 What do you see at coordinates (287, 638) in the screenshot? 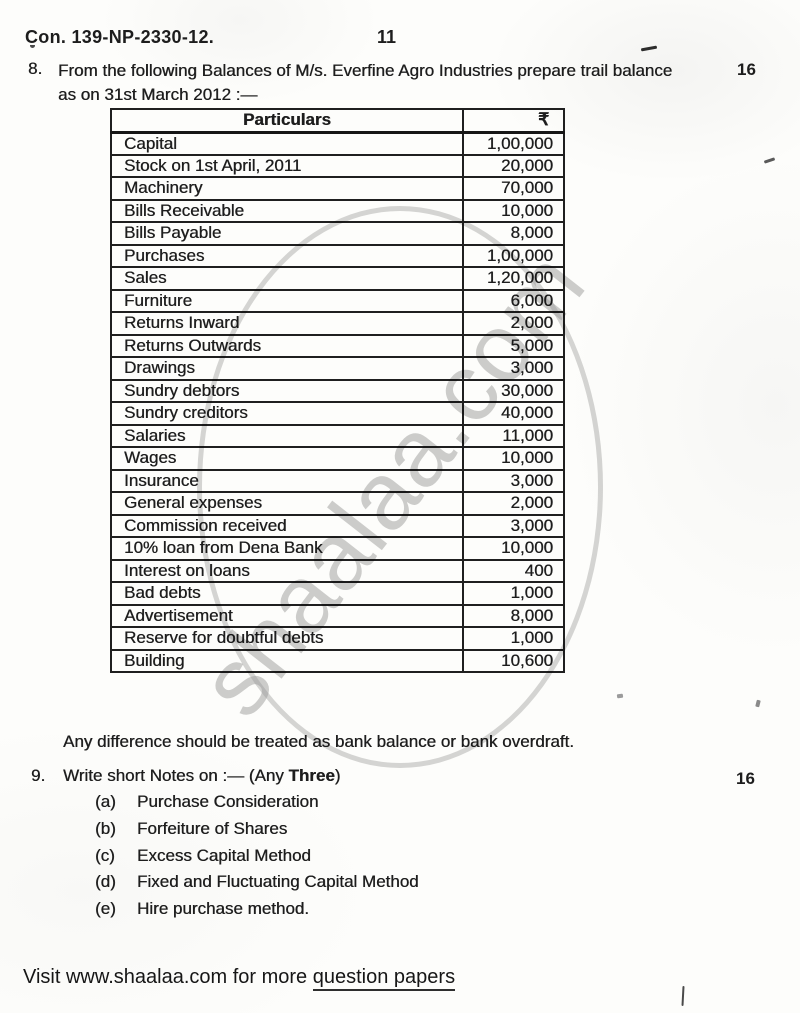
I see `particulars-cell: Reserve for doubtful debts` at bounding box center [287, 638].